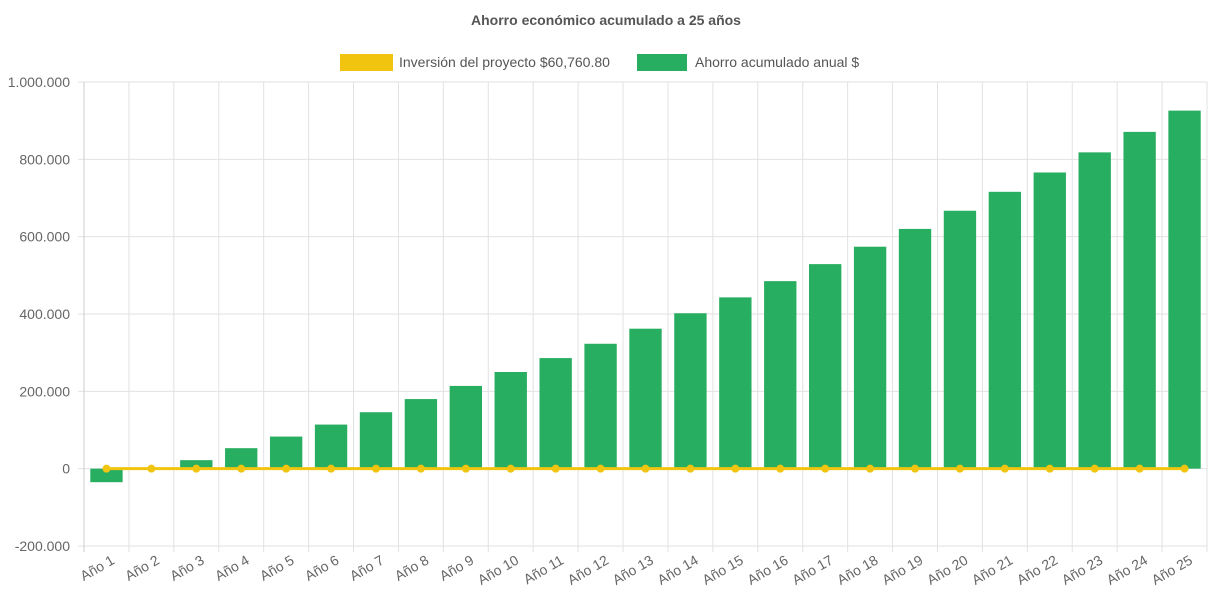 The width and height of the screenshot is (1213, 611). What do you see at coordinates (722, 570) in the screenshot?
I see `x-tick-label: Año 15` at bounding box center [722, 570].